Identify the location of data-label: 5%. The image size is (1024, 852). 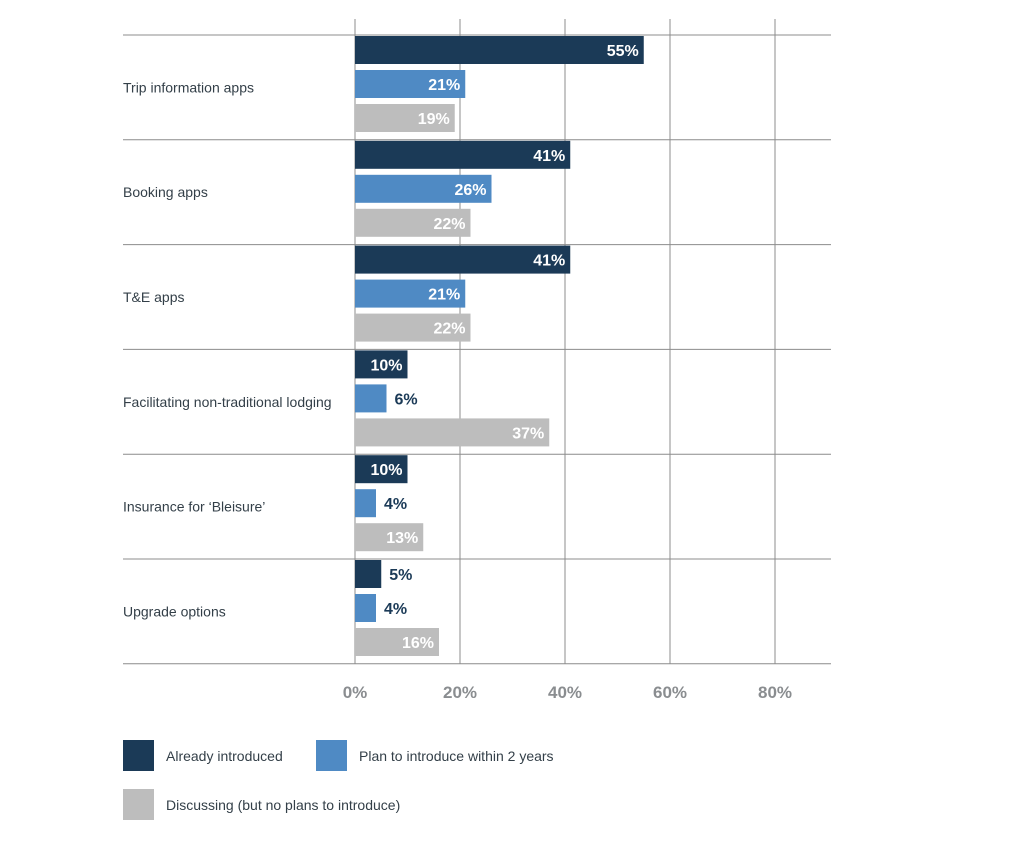
(400, 575).